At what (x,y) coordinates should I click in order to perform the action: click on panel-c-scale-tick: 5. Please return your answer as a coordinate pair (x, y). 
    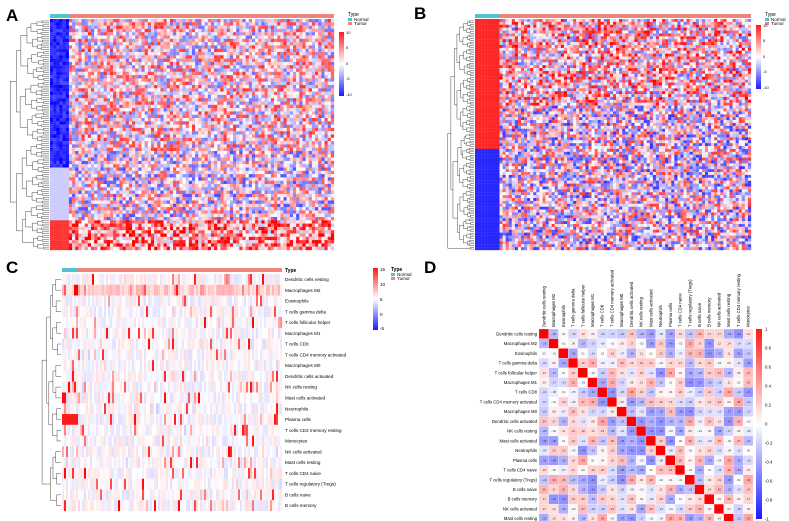
    Looking at the image, I should click on (381, 299).